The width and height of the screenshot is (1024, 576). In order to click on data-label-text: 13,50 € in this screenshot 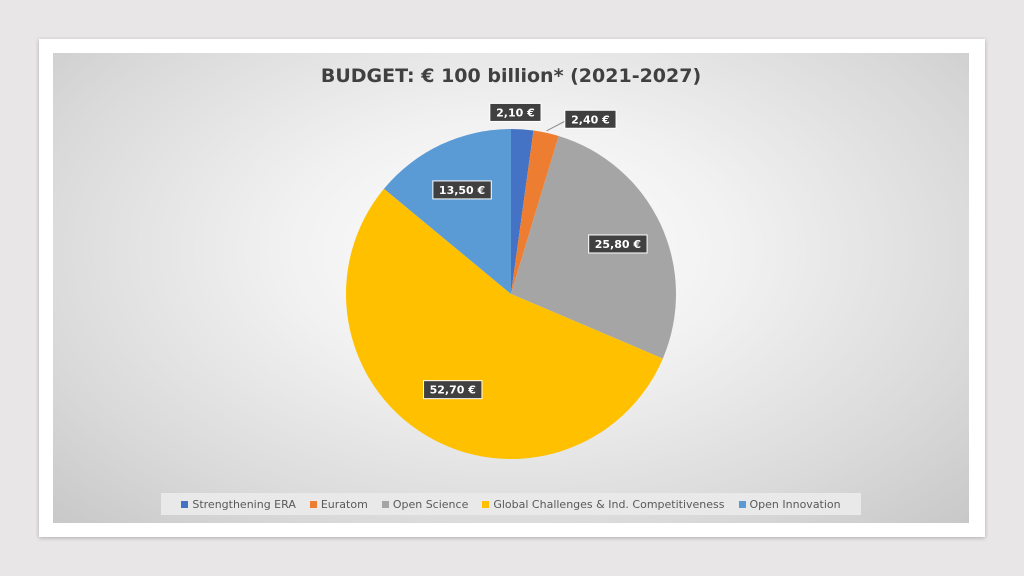, I will do `click(462, 190)`.